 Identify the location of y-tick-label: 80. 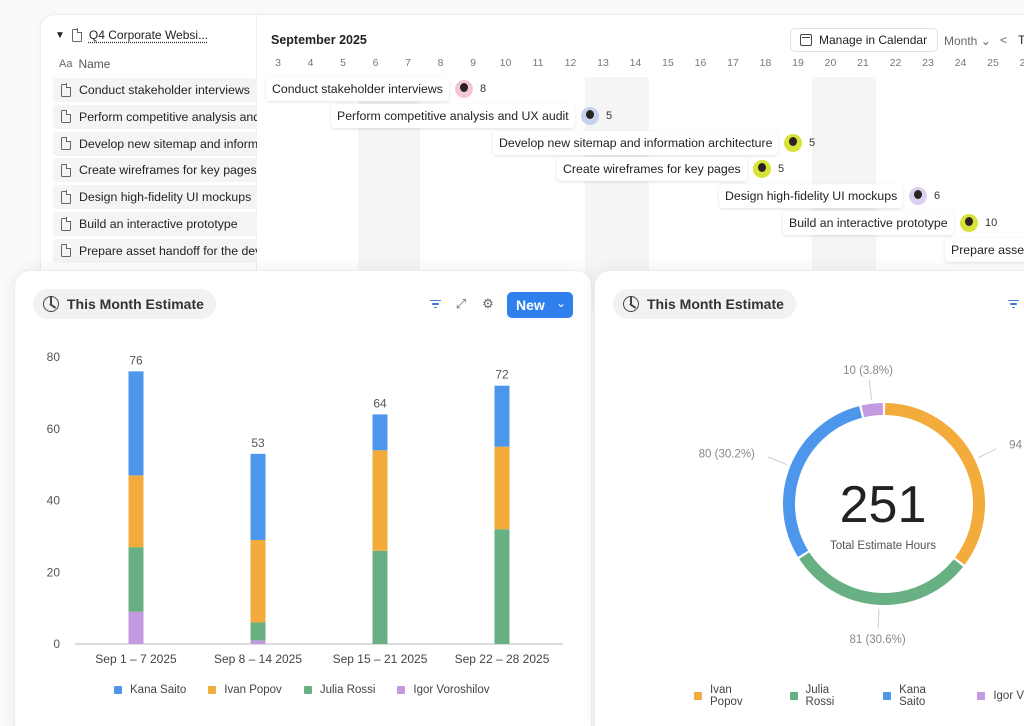
(54, 357).